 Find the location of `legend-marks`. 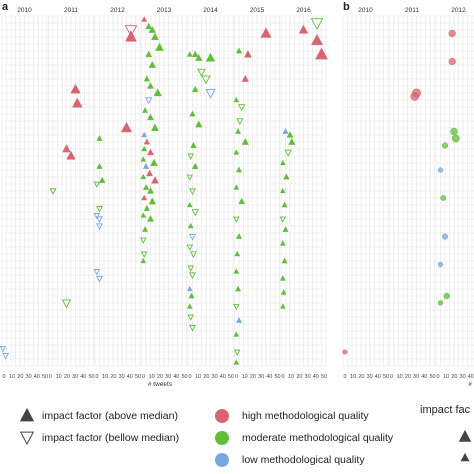

legend-marks is located at coordinates (245, 437).